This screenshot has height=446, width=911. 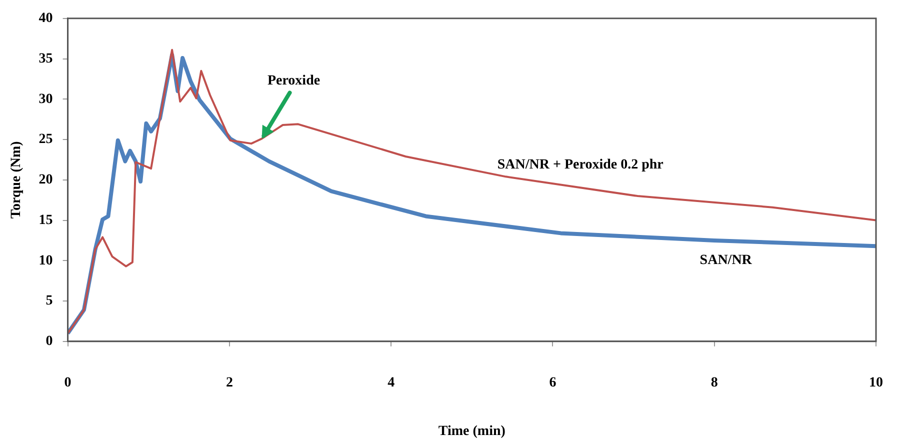 What do you see at coordinates (45, 140) in the screenshot?
I see `y-tick-label: 25` at bounding box center [45, 140].